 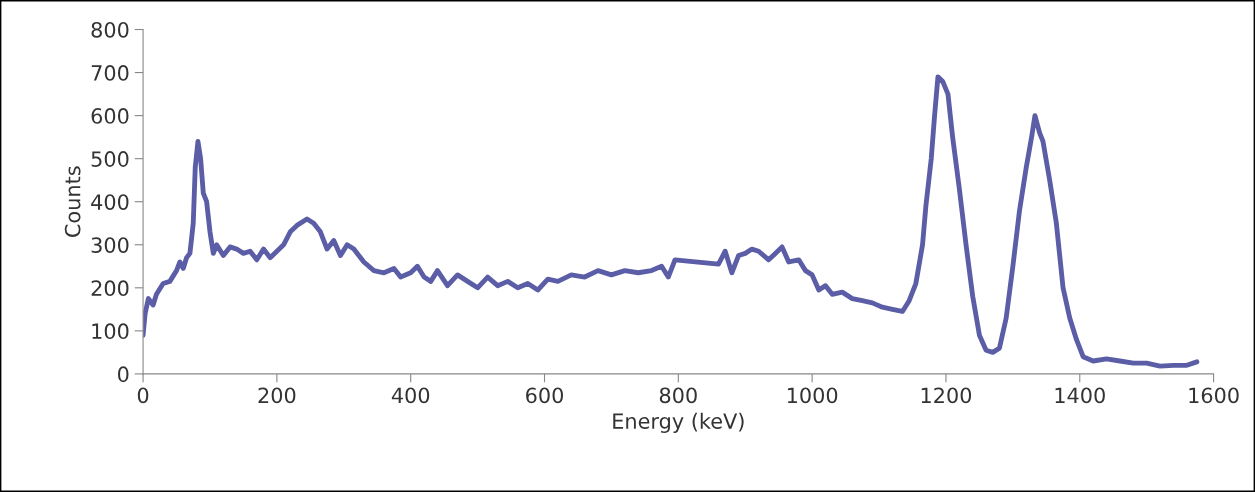 I want to click on x-tick-label: 600, so click(x=545, y=395).